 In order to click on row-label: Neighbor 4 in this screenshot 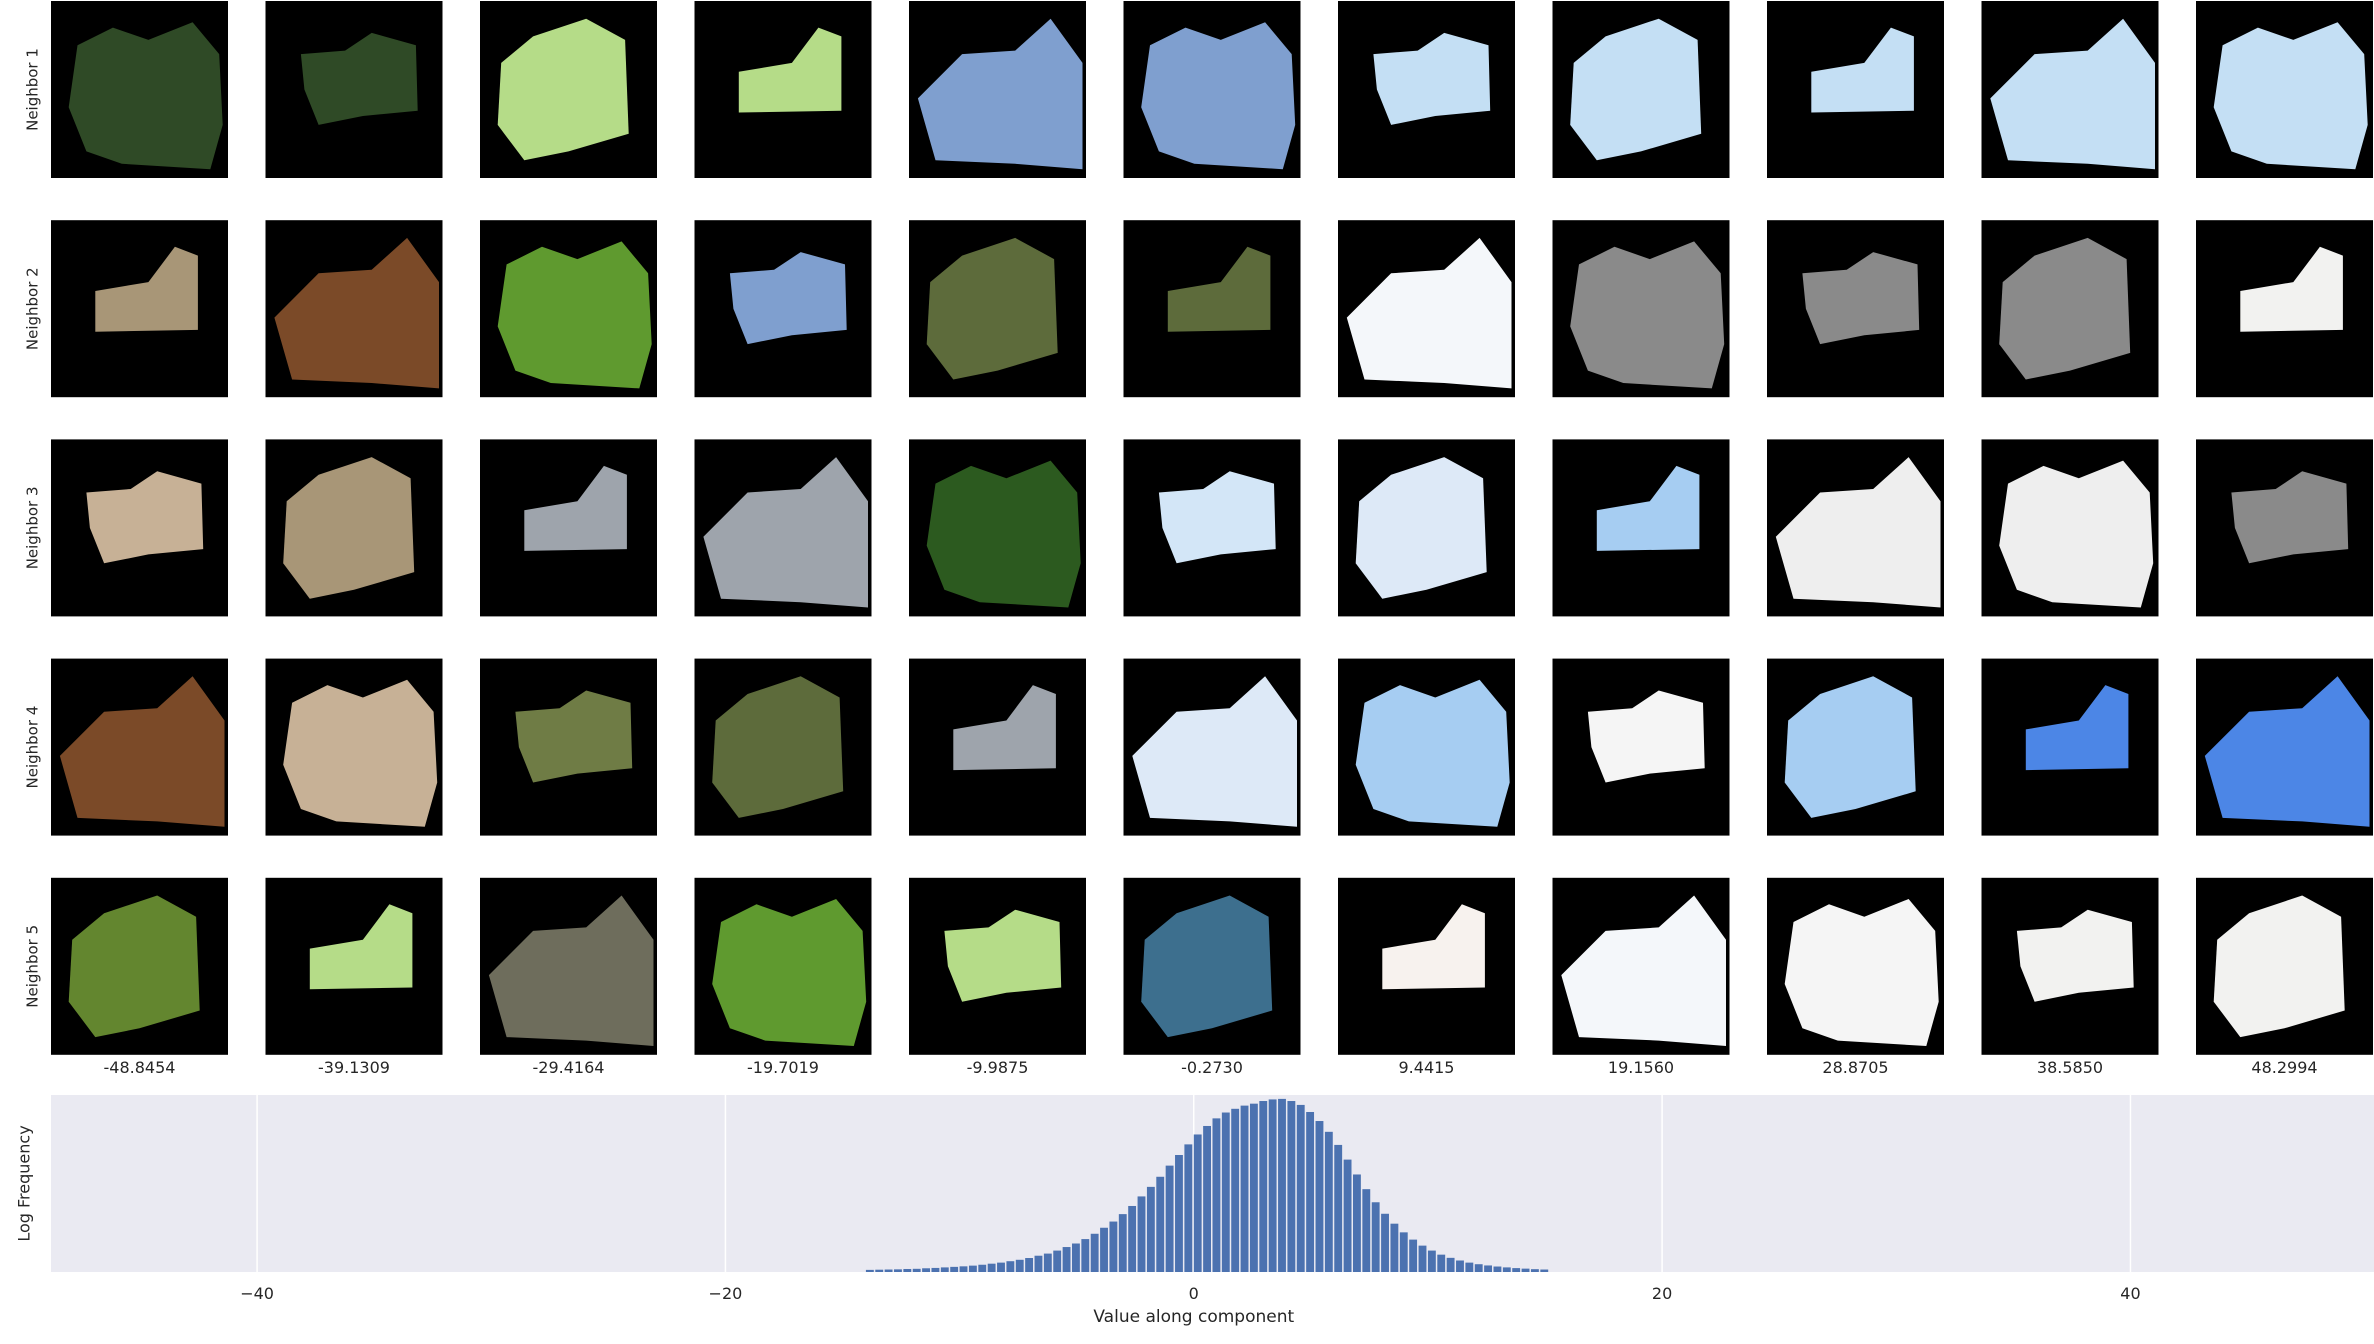, I will do `click(33, 747)`.